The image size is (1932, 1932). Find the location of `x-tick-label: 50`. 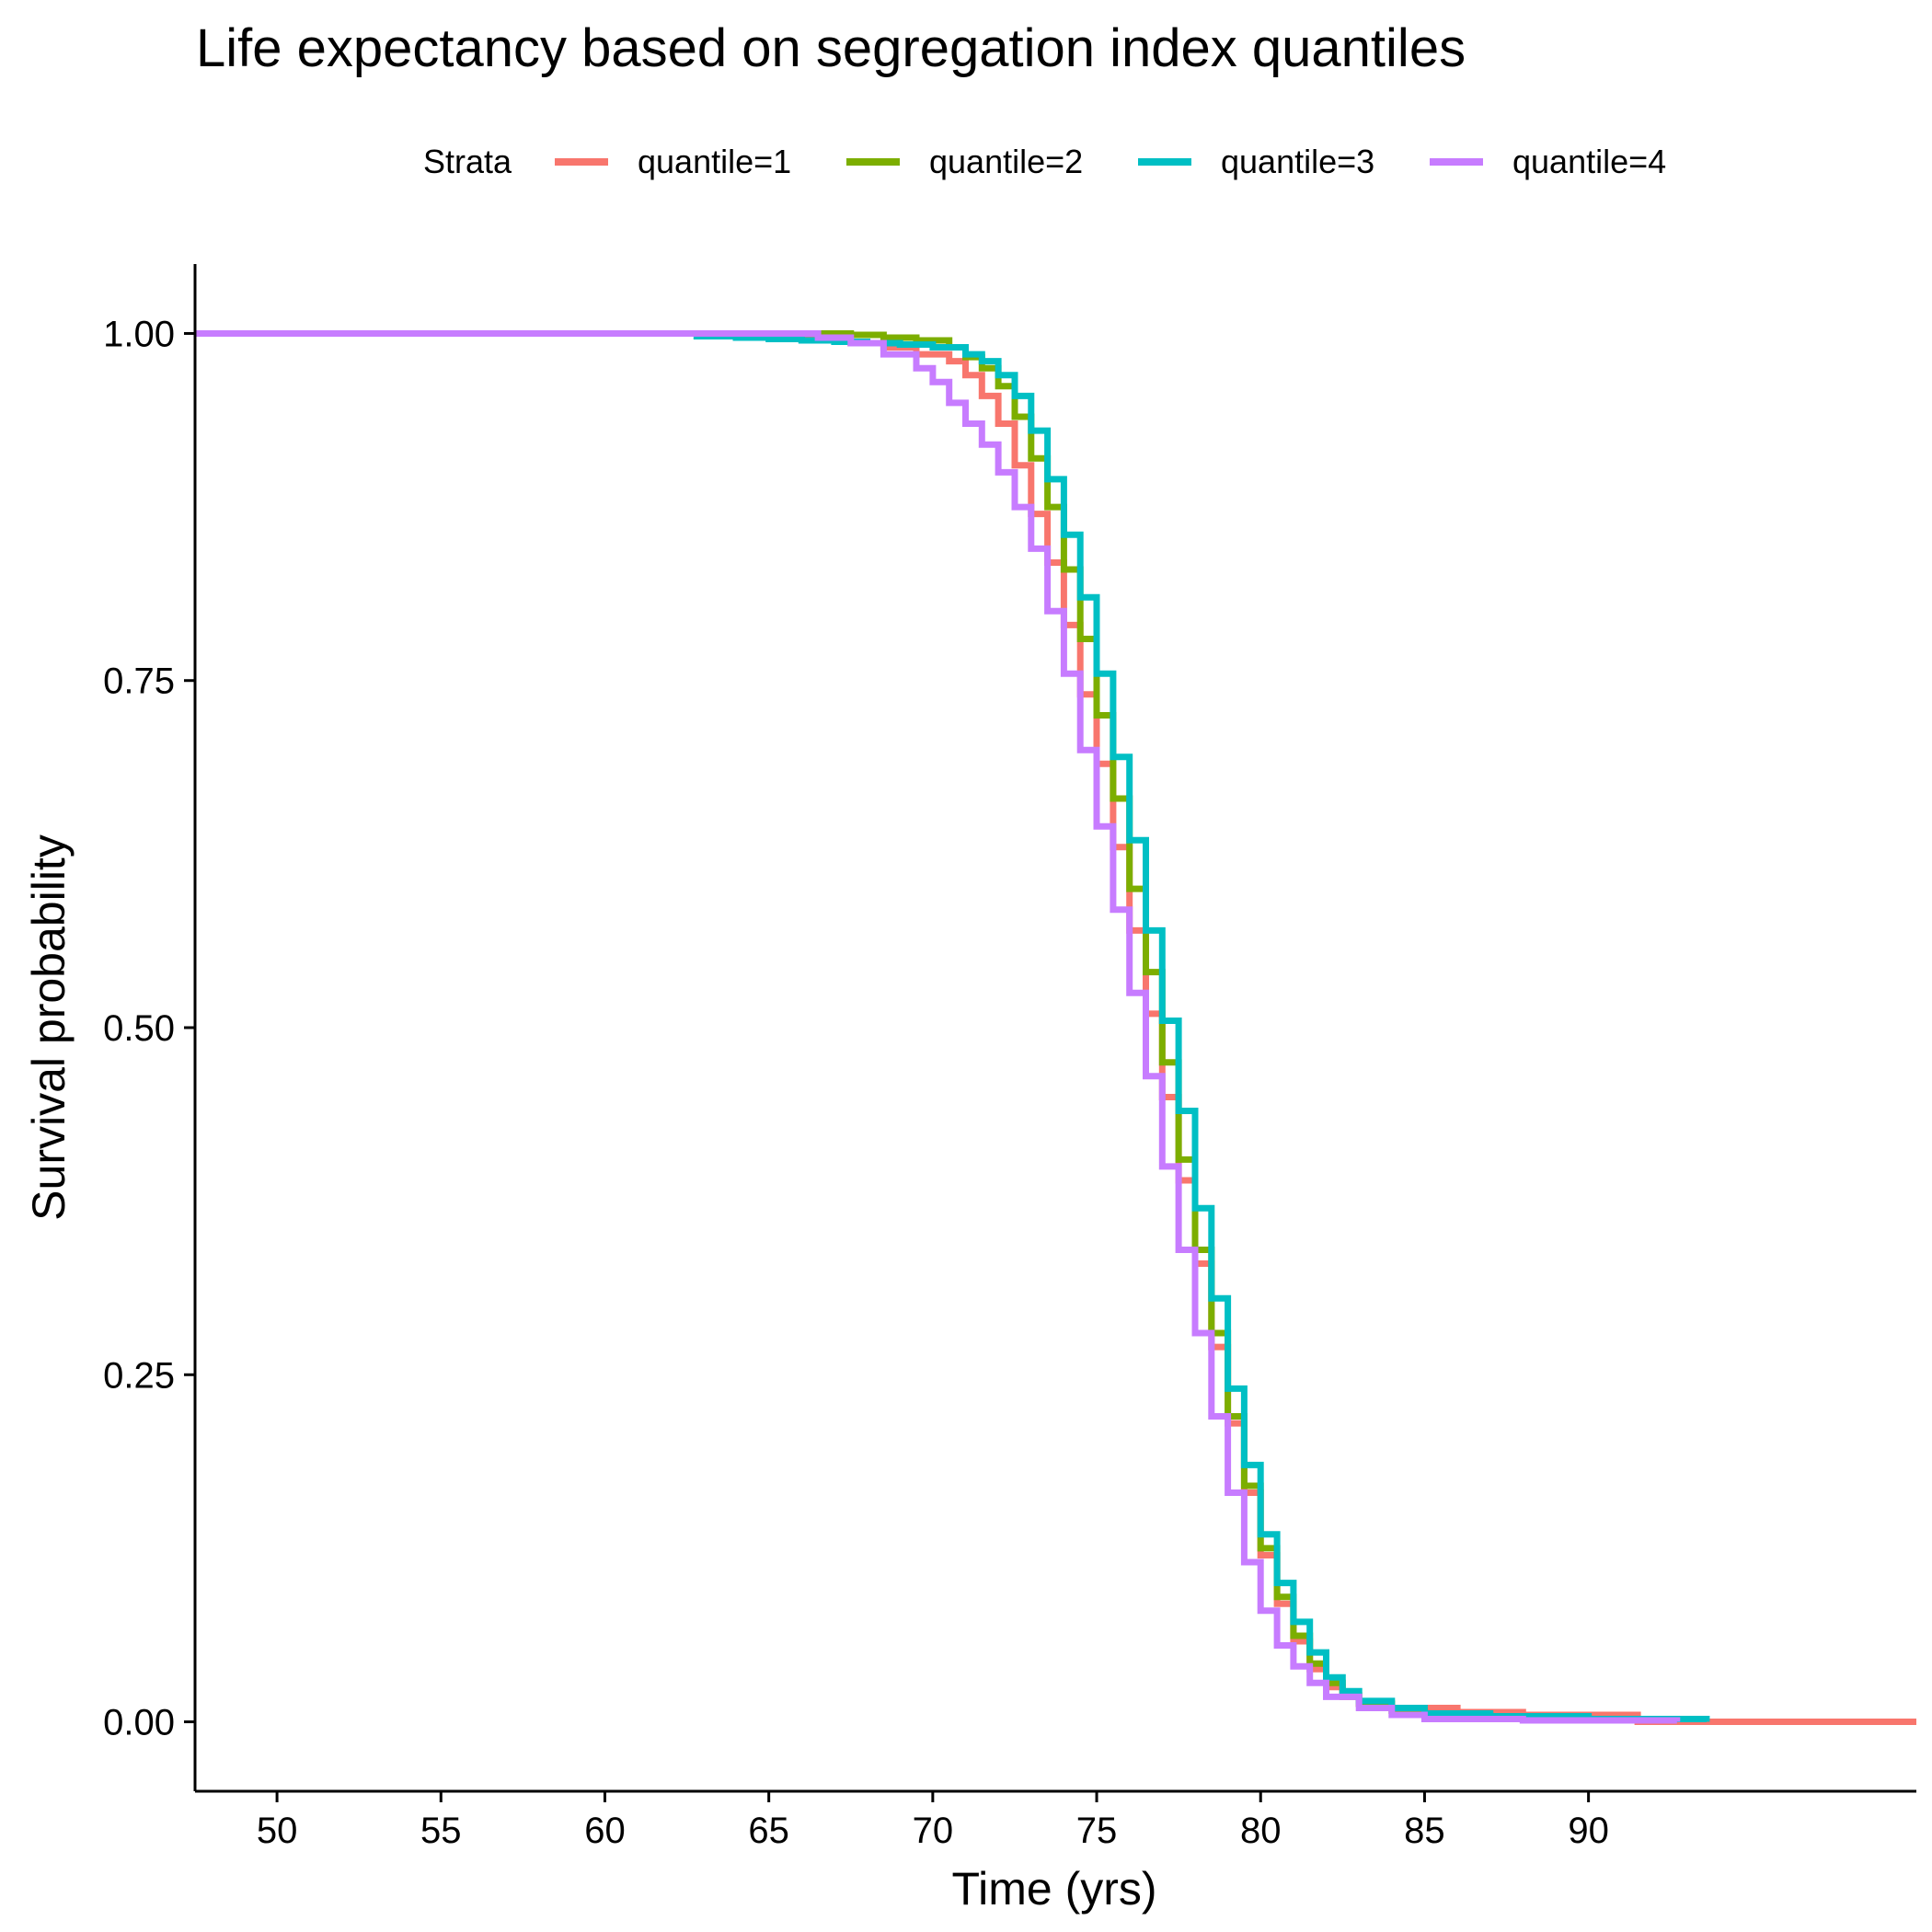

x-tick-label: 50 is located at coordinates (277, 1831).